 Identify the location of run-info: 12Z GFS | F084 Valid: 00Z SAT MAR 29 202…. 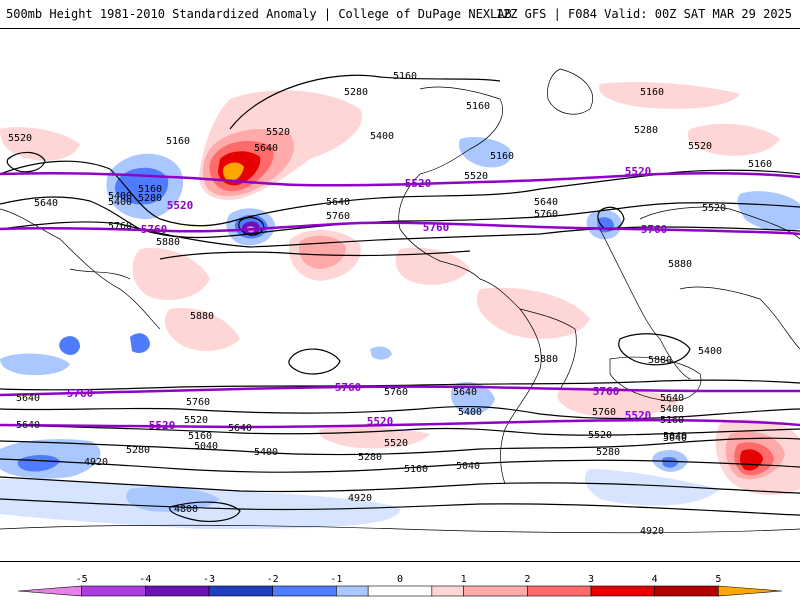
(643, 14).